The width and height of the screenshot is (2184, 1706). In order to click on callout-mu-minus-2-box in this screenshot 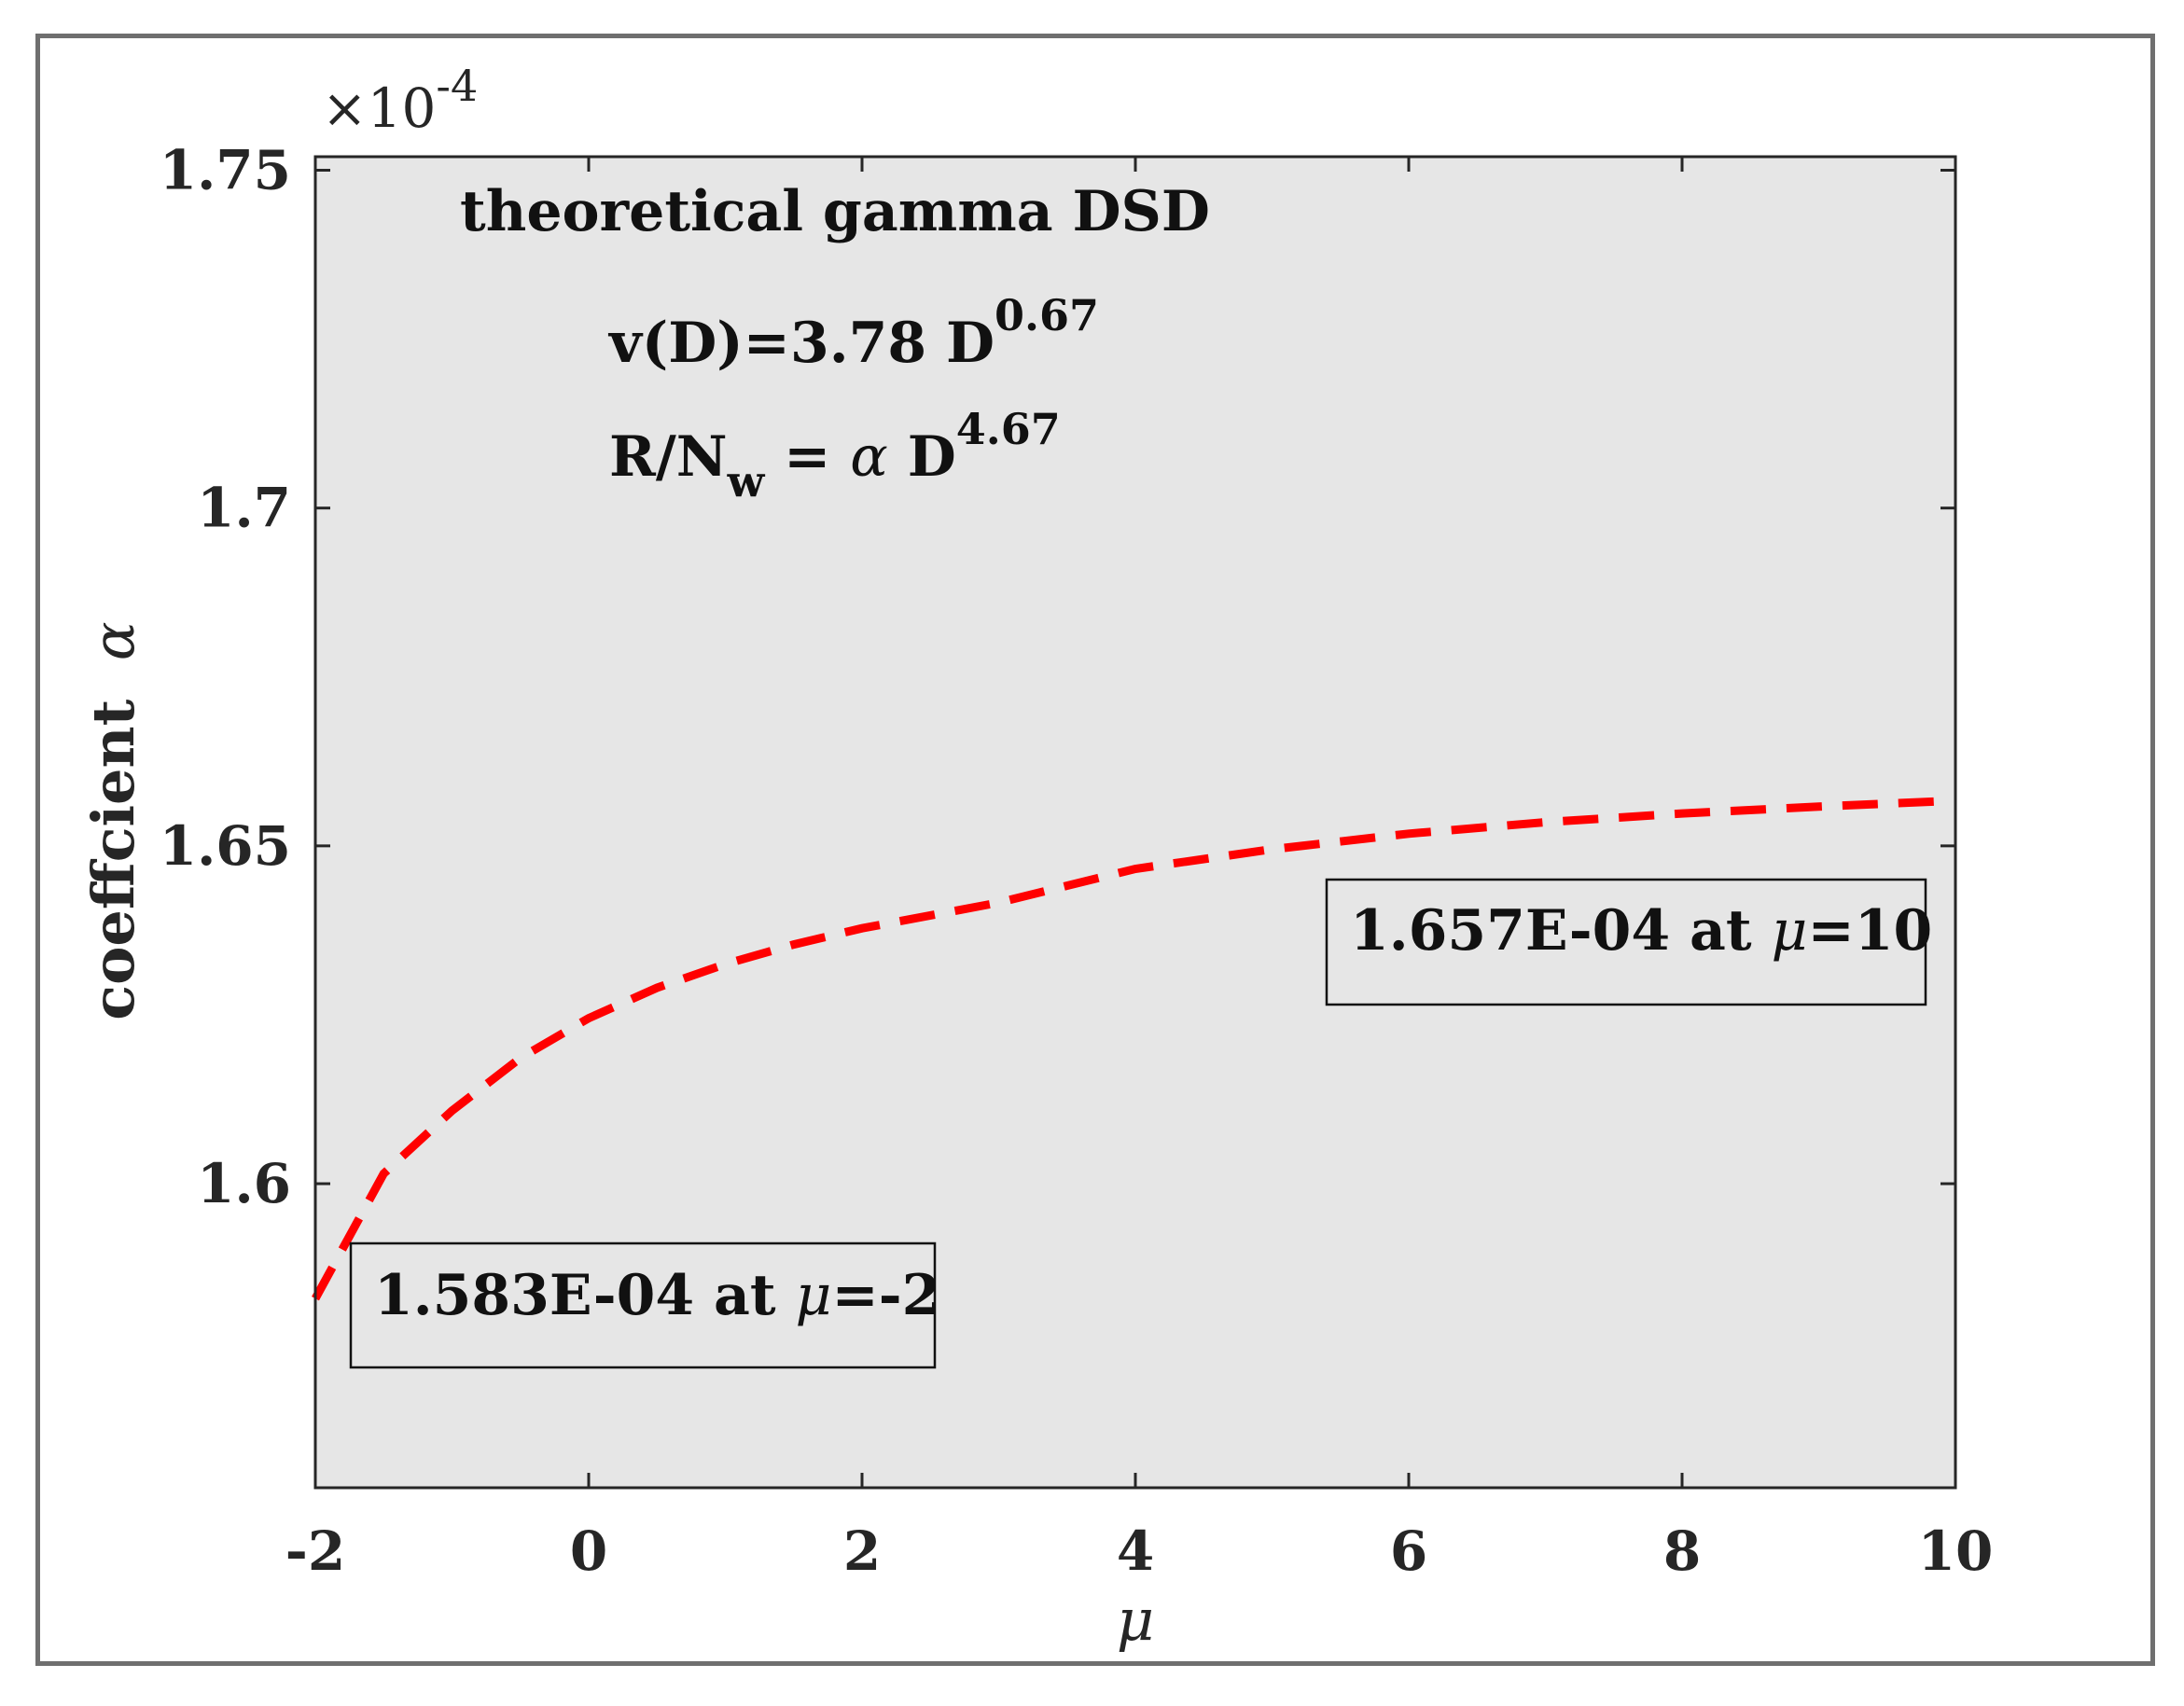, I will do `click(643, 1305)`.